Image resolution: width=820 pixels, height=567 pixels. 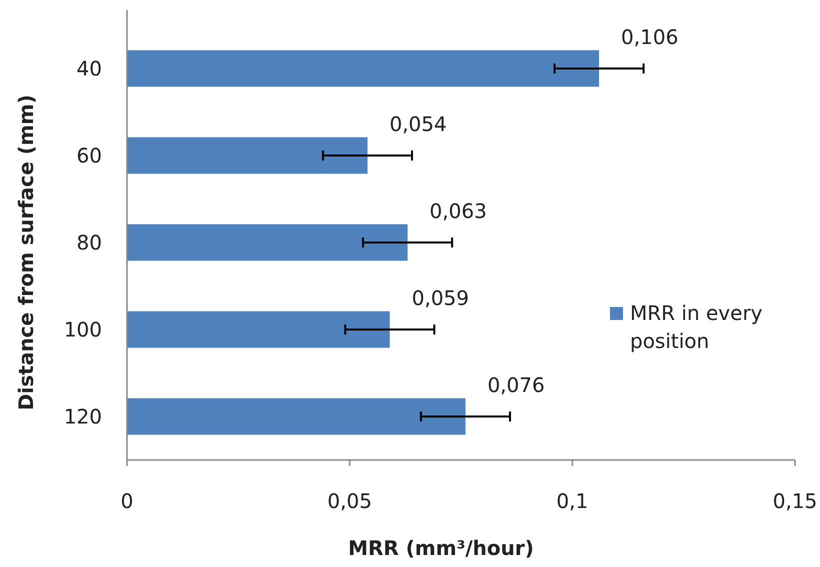 I want to click on x-tick-label: 0, so click(x=127, y=501).